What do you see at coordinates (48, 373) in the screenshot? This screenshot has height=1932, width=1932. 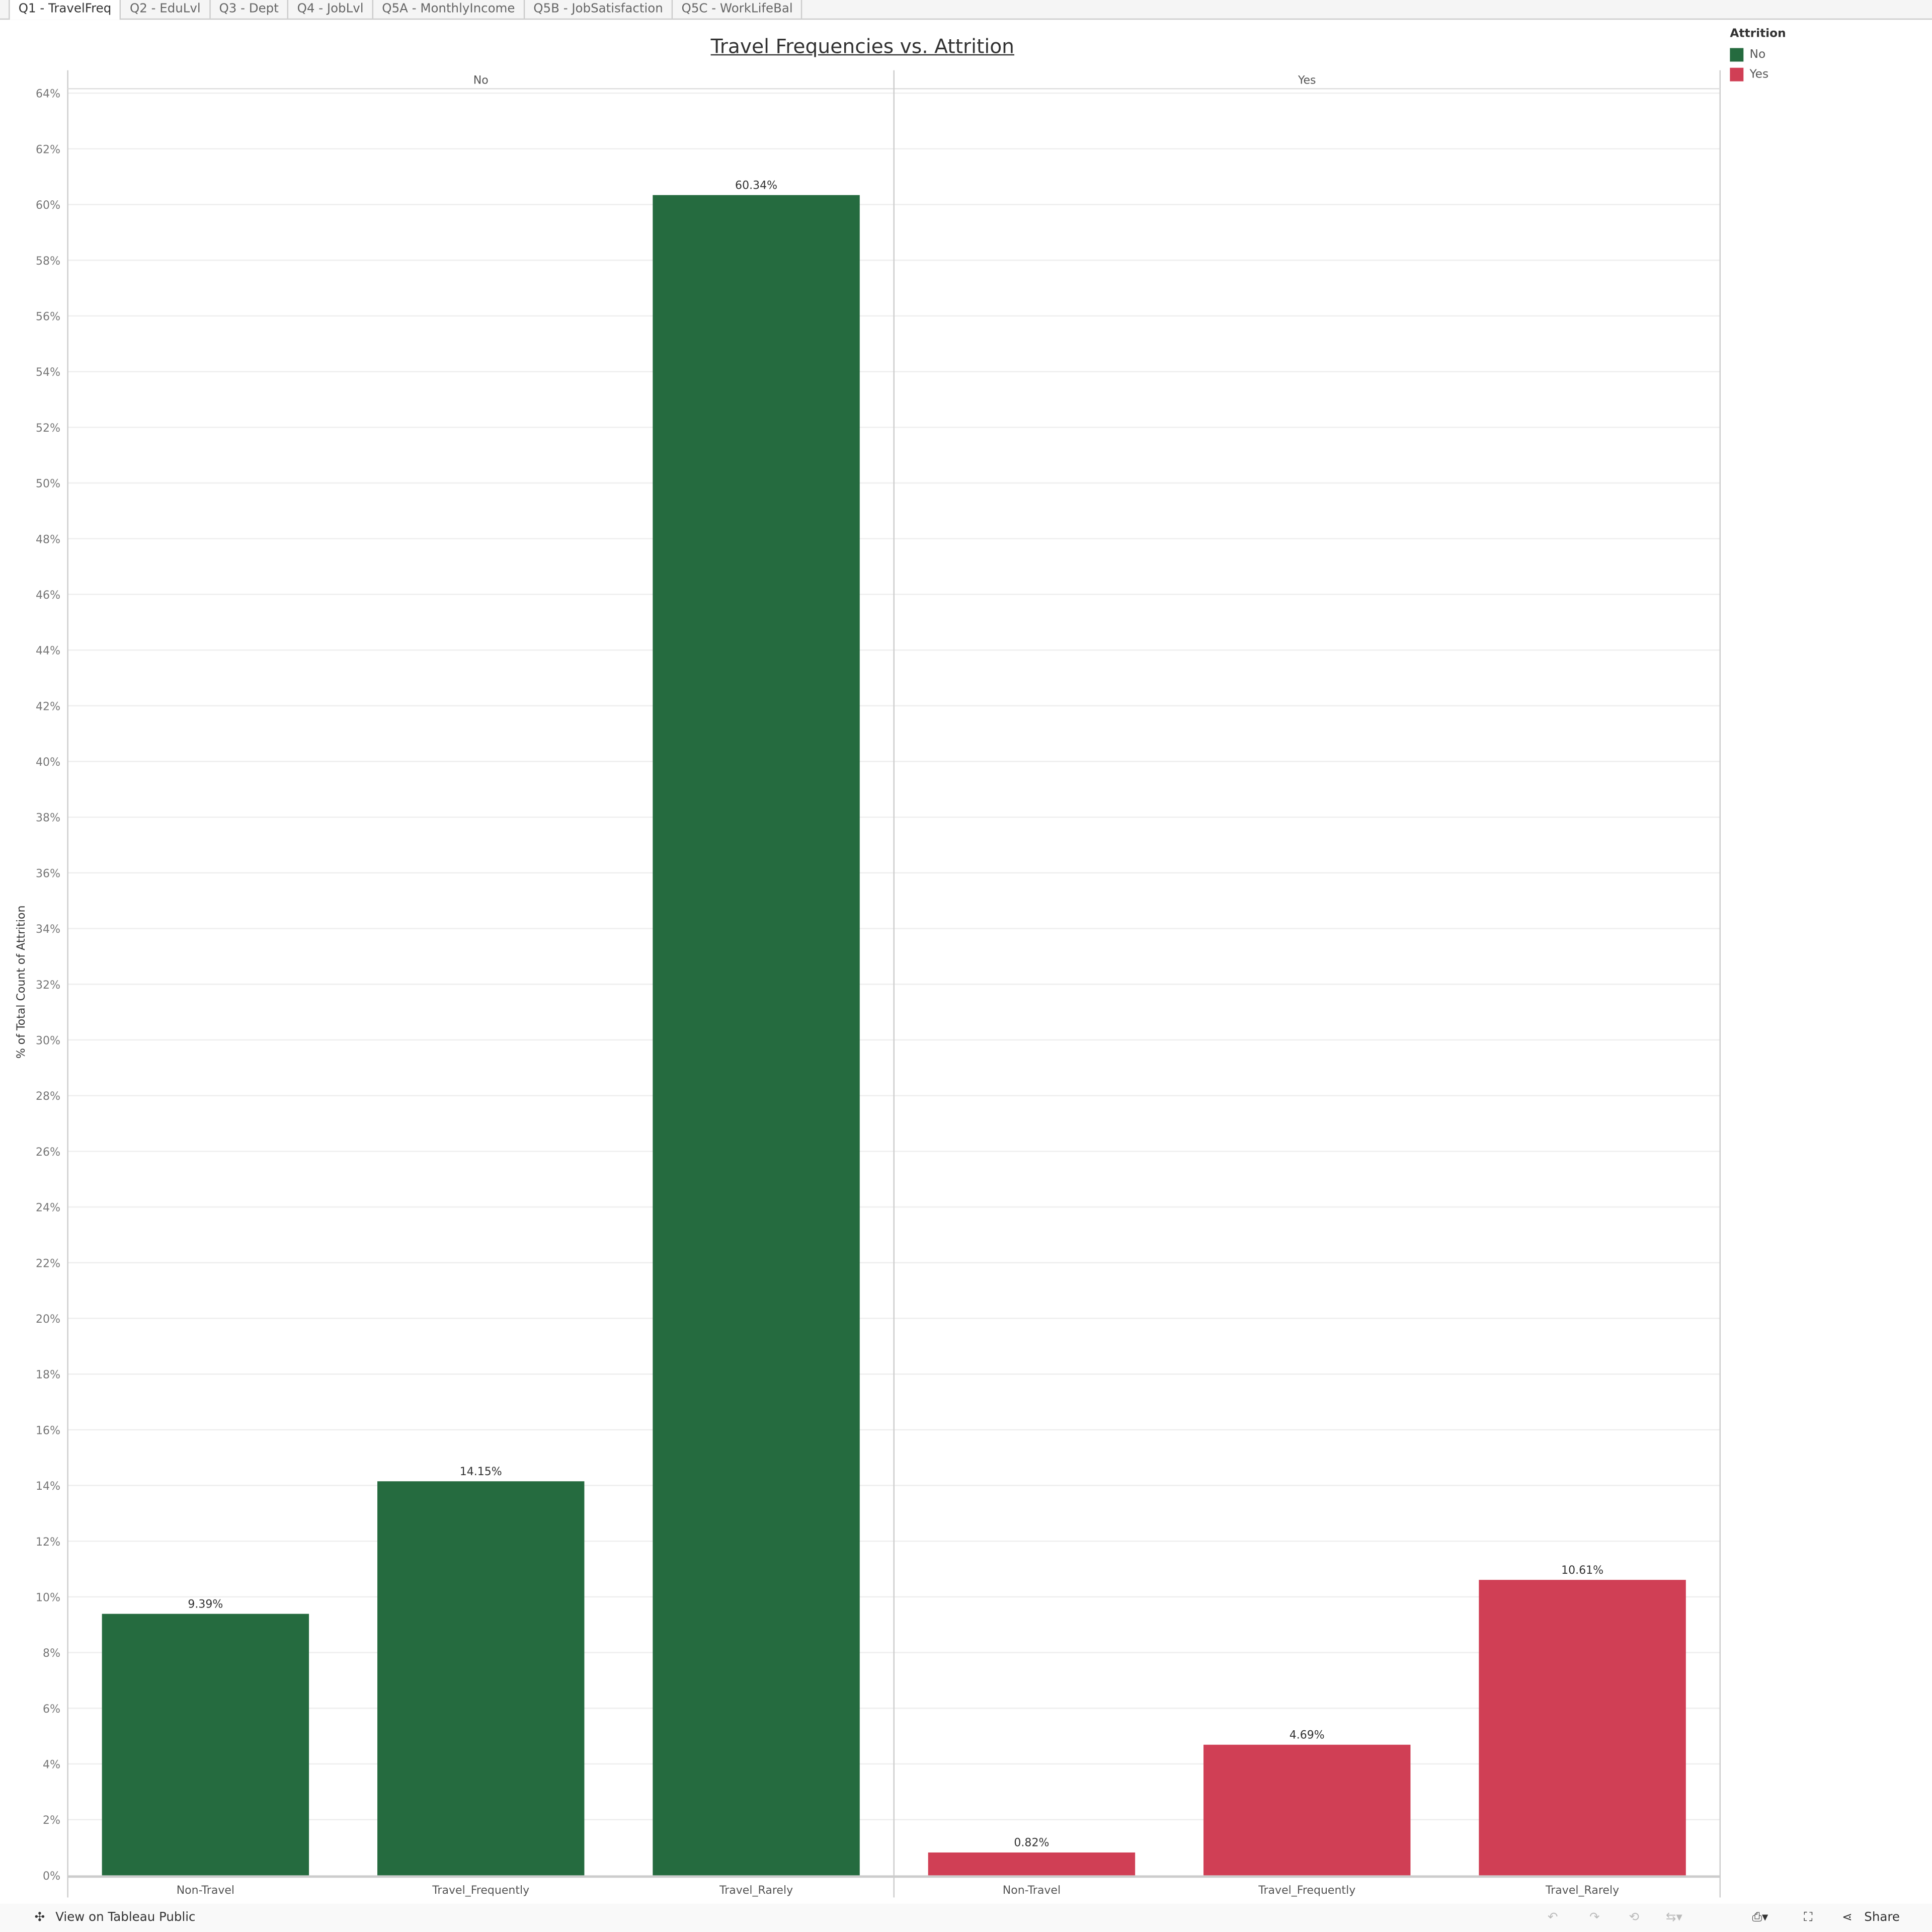 I see `y-tick-label: 54%` at bounding box center [48, 373].